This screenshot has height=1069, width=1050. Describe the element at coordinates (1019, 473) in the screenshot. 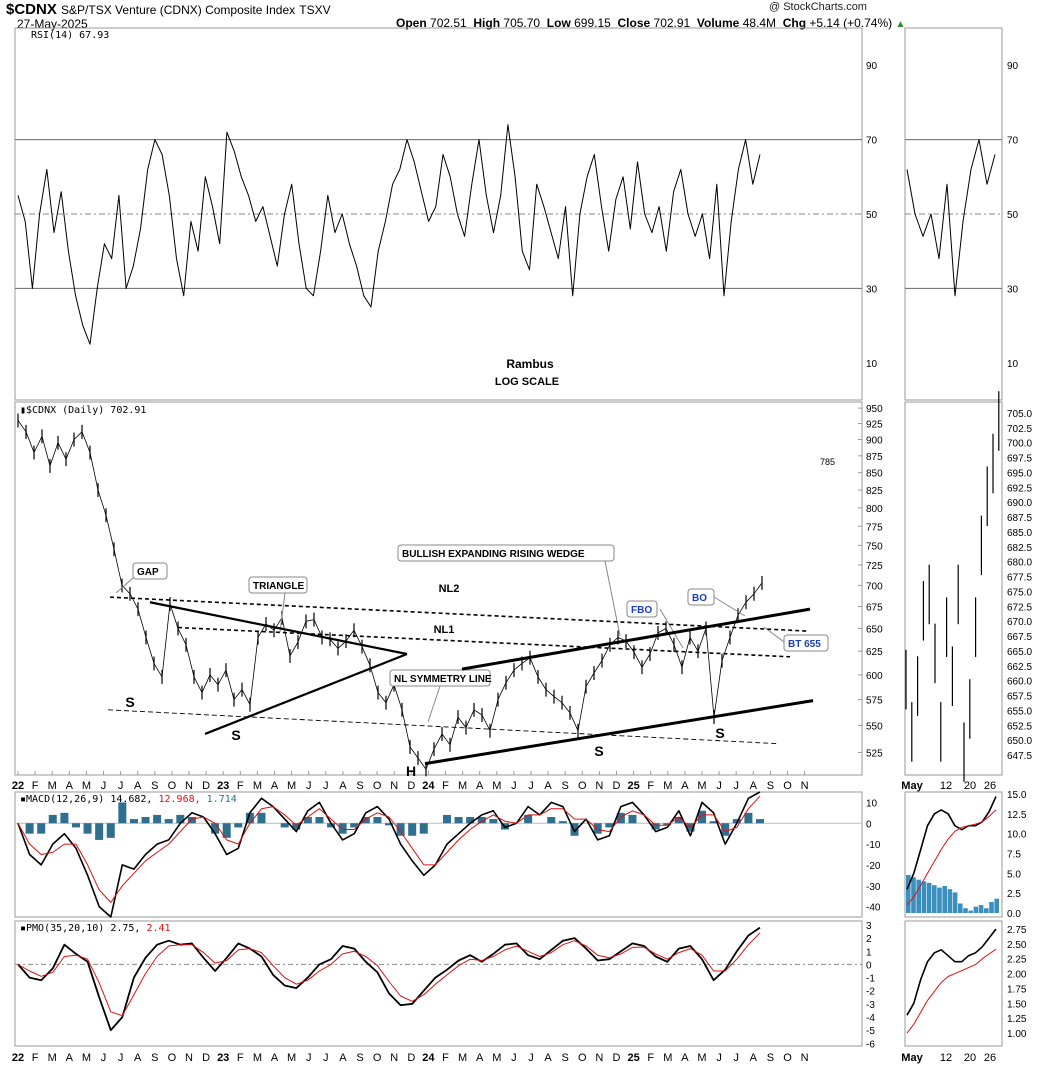

I see `price-inset-tick-label: 695.0` at that location.